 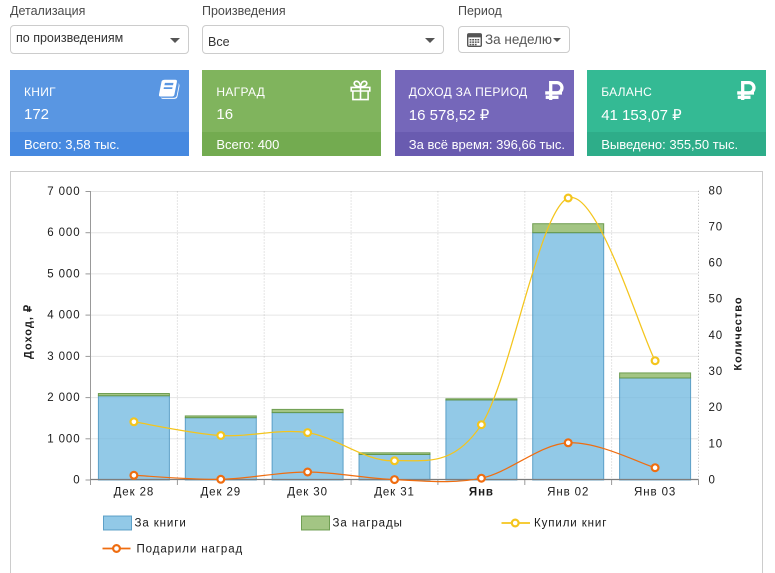 What do you see at coordinates (716, 300) in the screenshot?
I see `svg-text: 50` at bounding box center [716, 300].